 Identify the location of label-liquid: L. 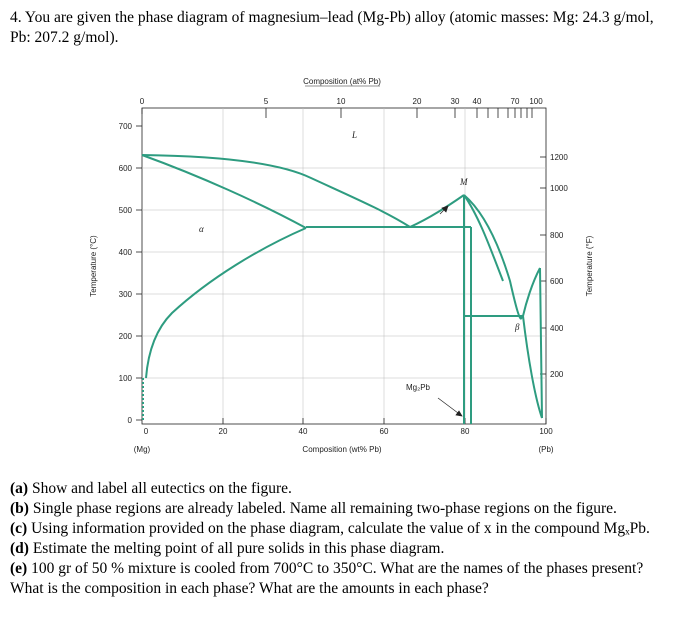
(354, 135).